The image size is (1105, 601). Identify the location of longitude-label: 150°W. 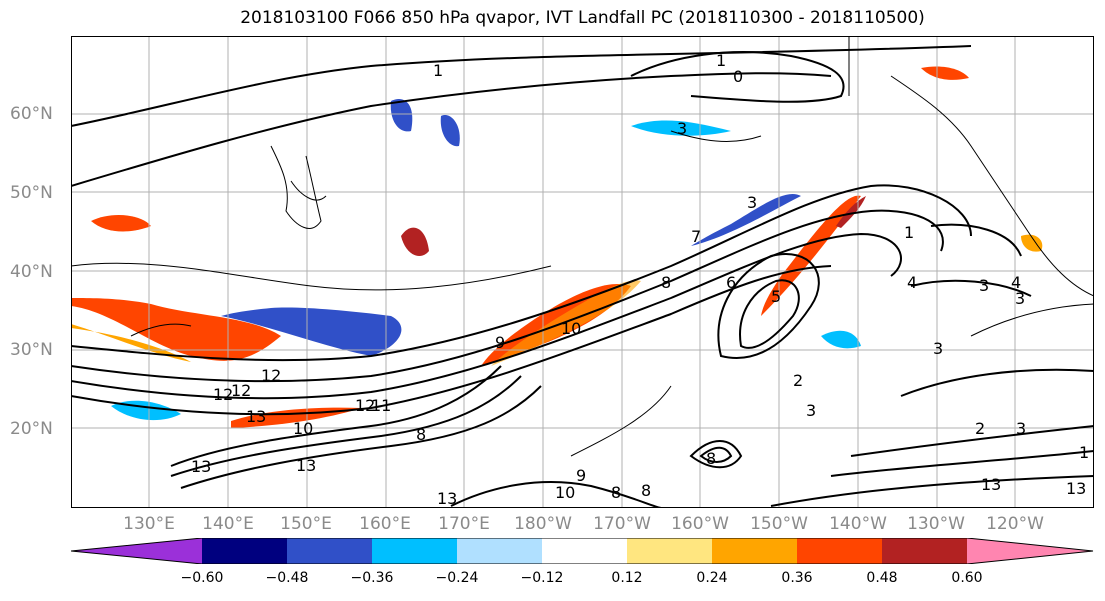
(779, 524).